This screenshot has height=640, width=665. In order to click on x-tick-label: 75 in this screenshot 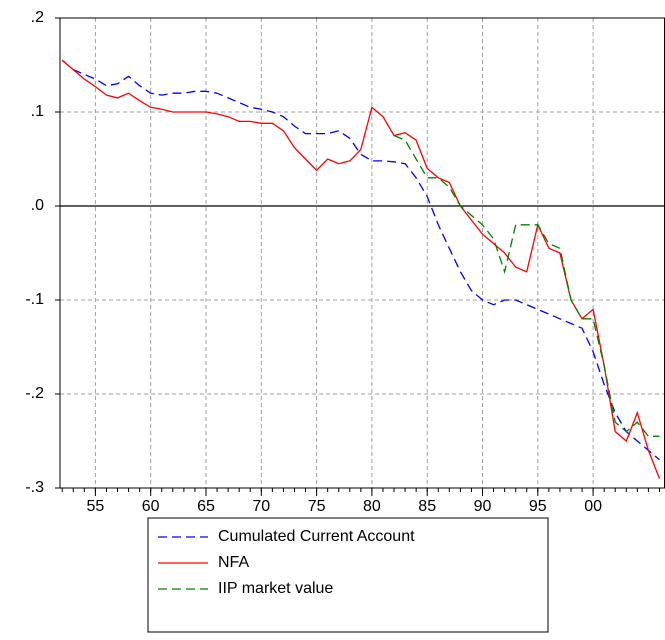, I will do `click(317, 506)`.